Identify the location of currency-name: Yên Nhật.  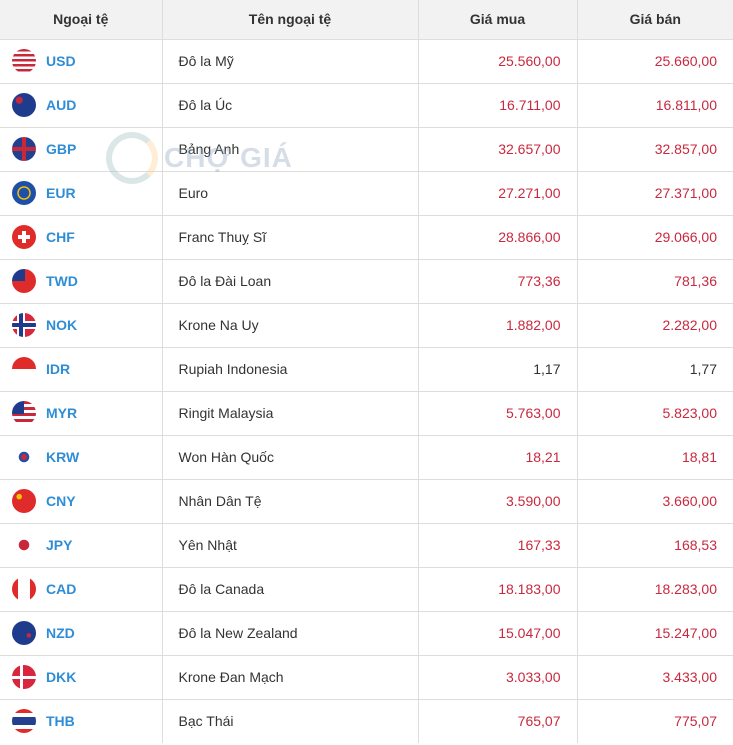
(290, 544).